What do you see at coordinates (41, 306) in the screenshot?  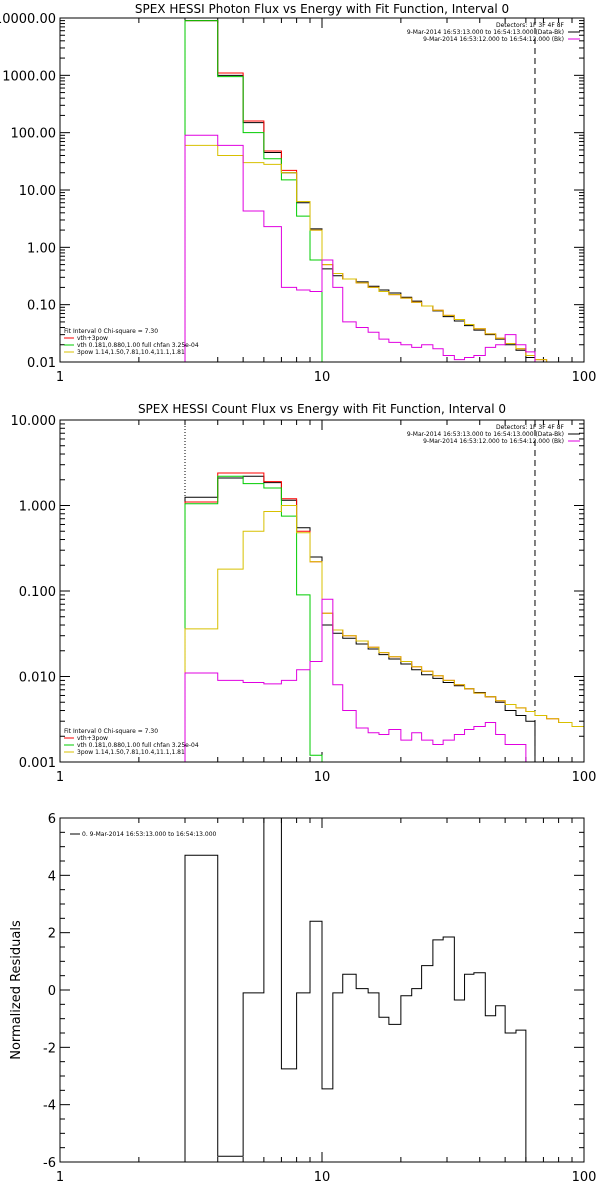 I see `y-tick-label: 0.10` at bounding box center [41, 306].